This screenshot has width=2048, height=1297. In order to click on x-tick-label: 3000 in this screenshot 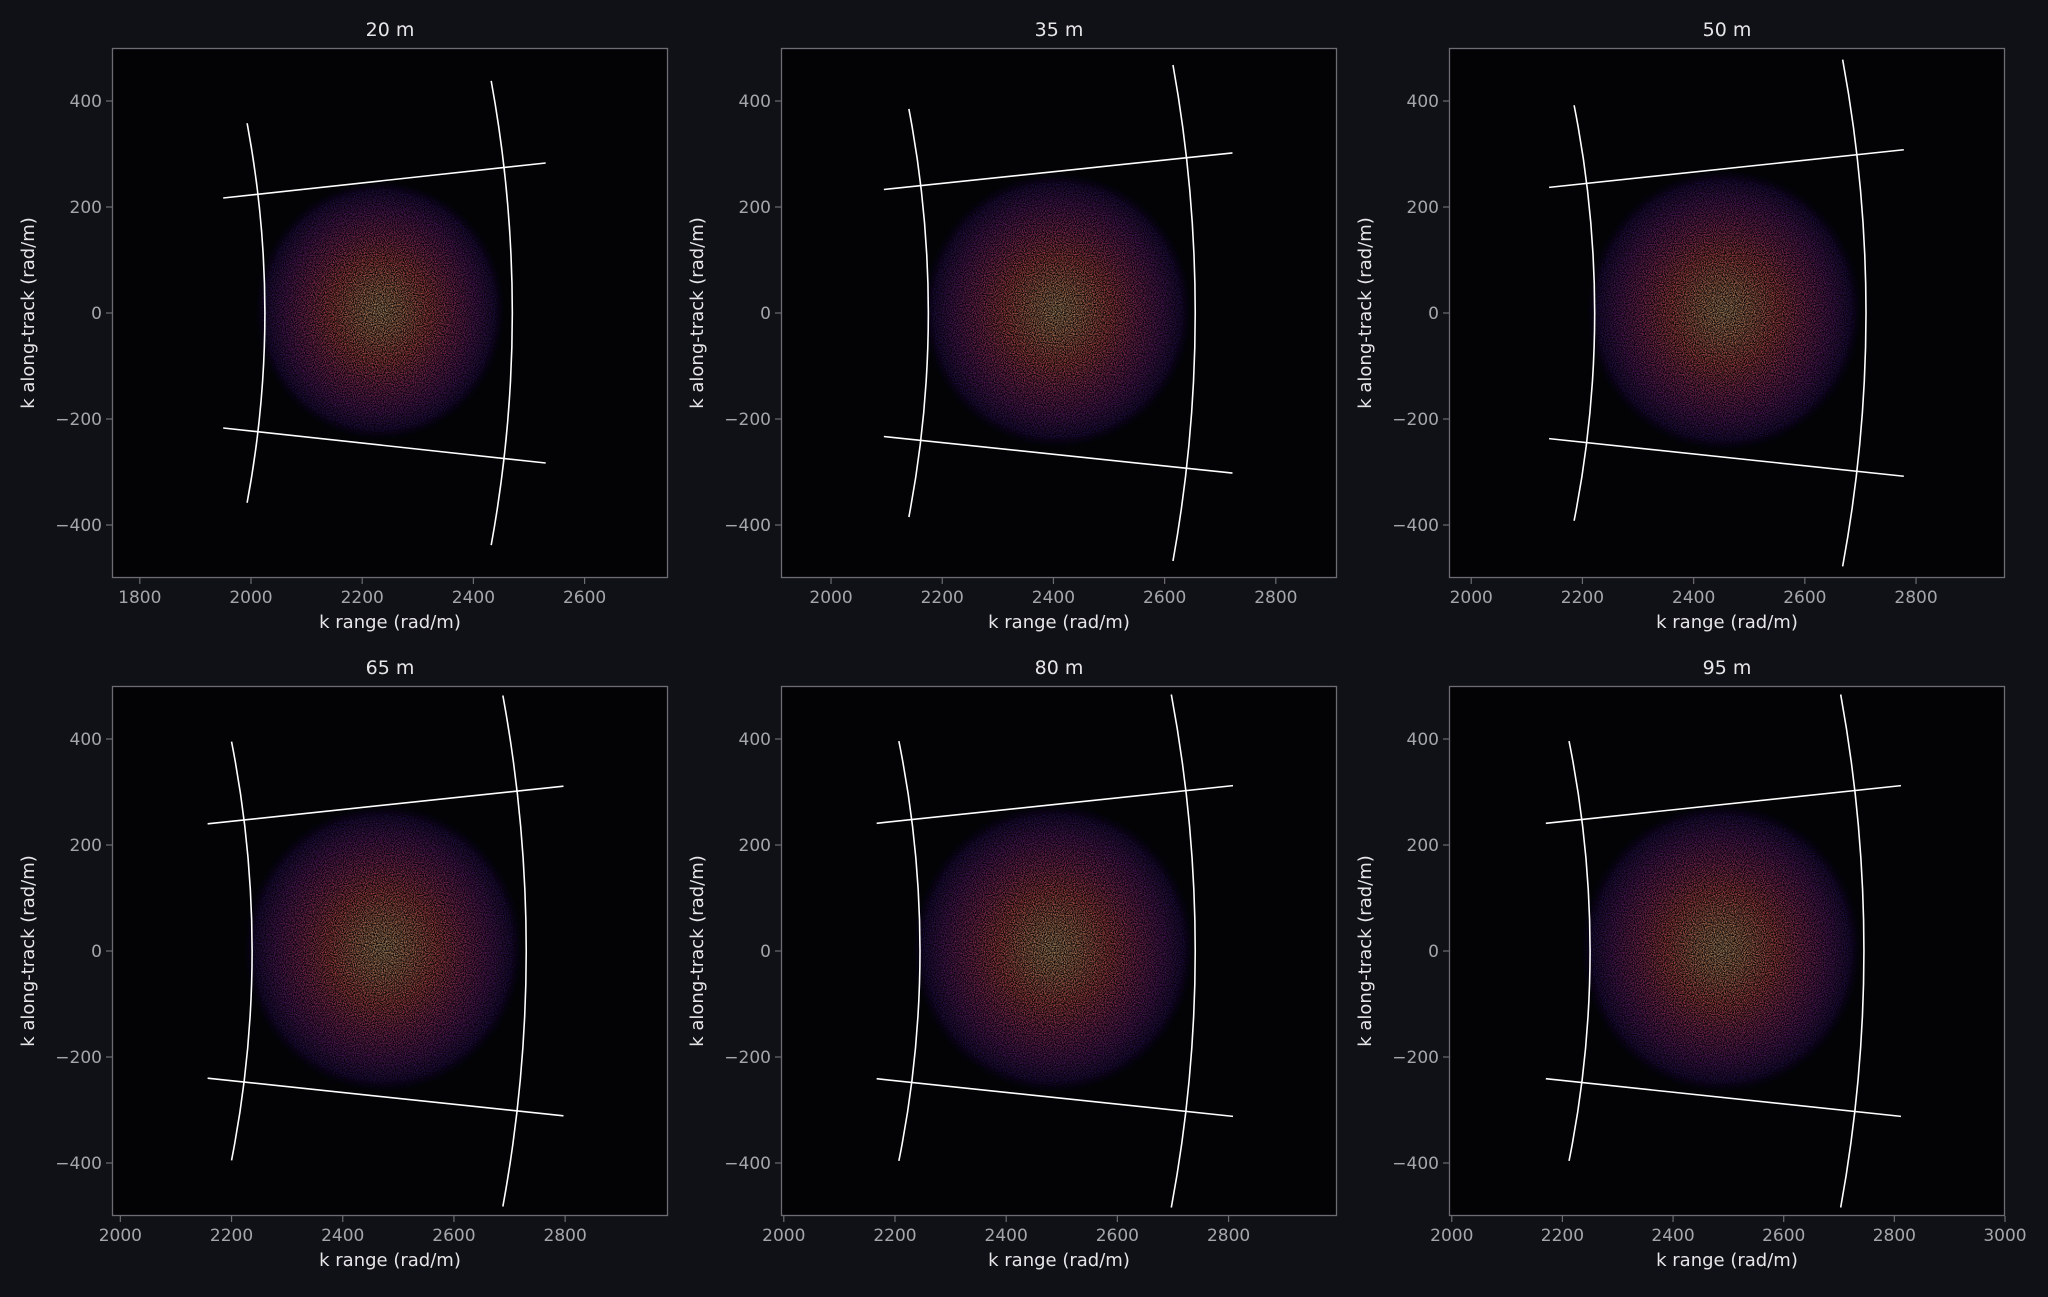, I will do `click(2004, 1236)`.